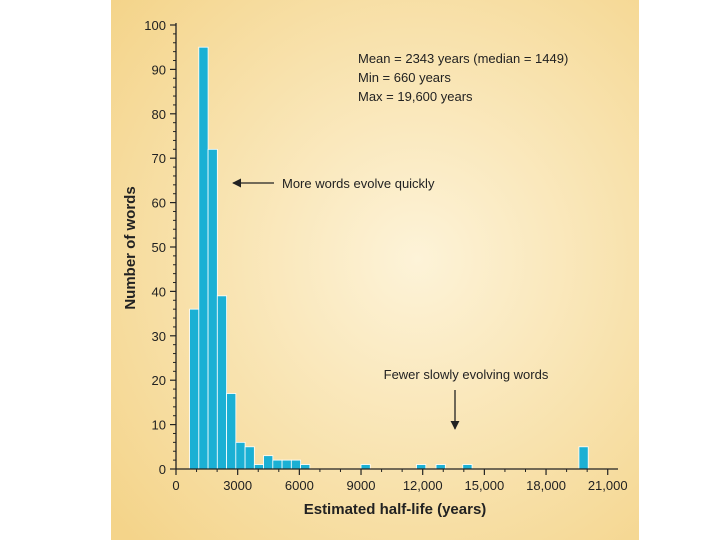 Image resolution: width=720 pixels, height=540 pixels. Describe the element at coordinates (466, 374) in the screenshot. I see `slow-annotation: Fewer slowly evolving words` at that location.